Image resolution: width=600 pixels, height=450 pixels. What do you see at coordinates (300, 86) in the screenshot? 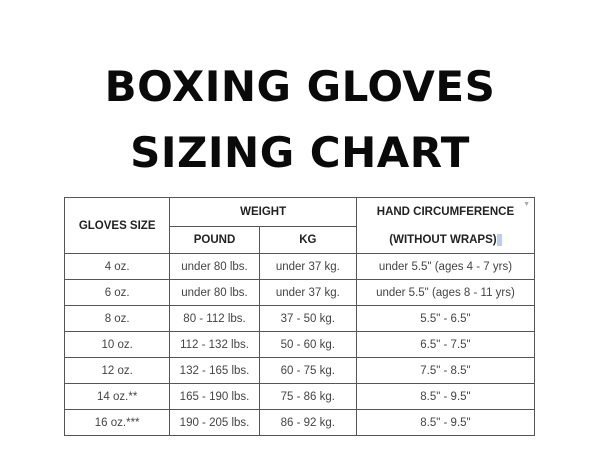
I see `title-line-1: BOXING GLOVES` at bounding box center [300, 86].